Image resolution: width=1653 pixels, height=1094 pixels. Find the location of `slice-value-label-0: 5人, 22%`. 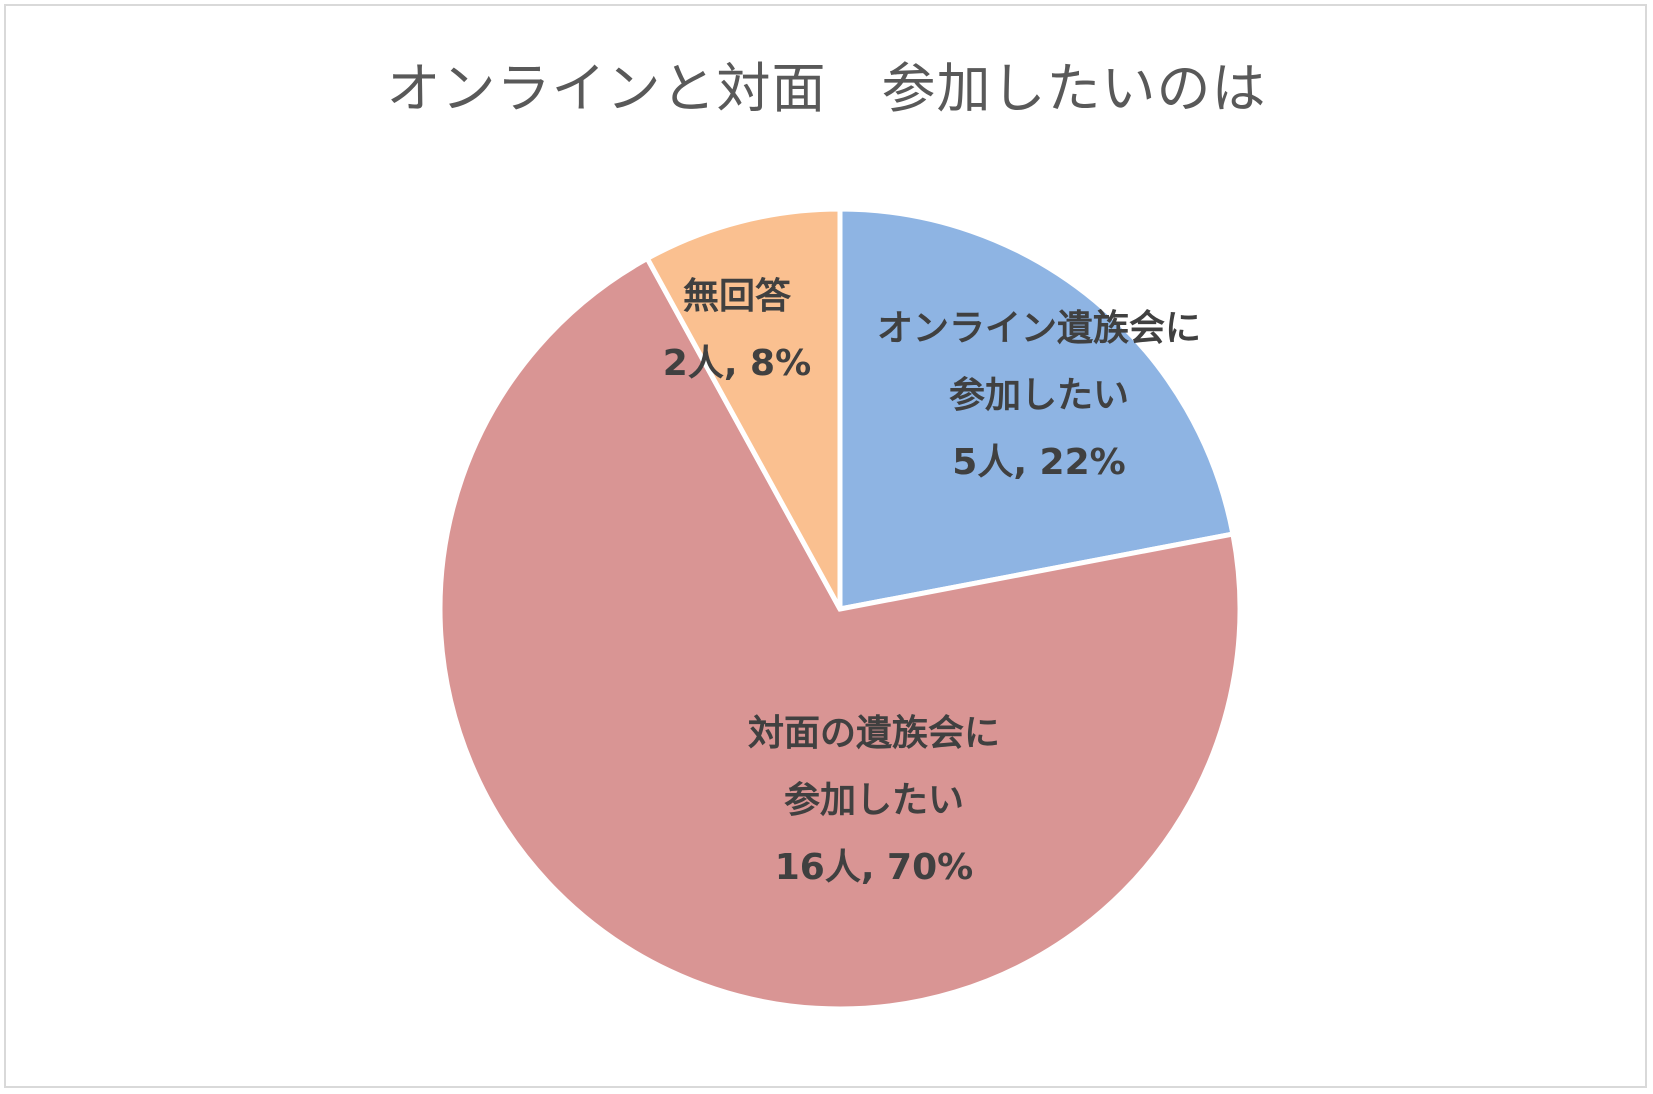

slice-value-label-0: 5人, 22% is located at coordinates (1038, 462).